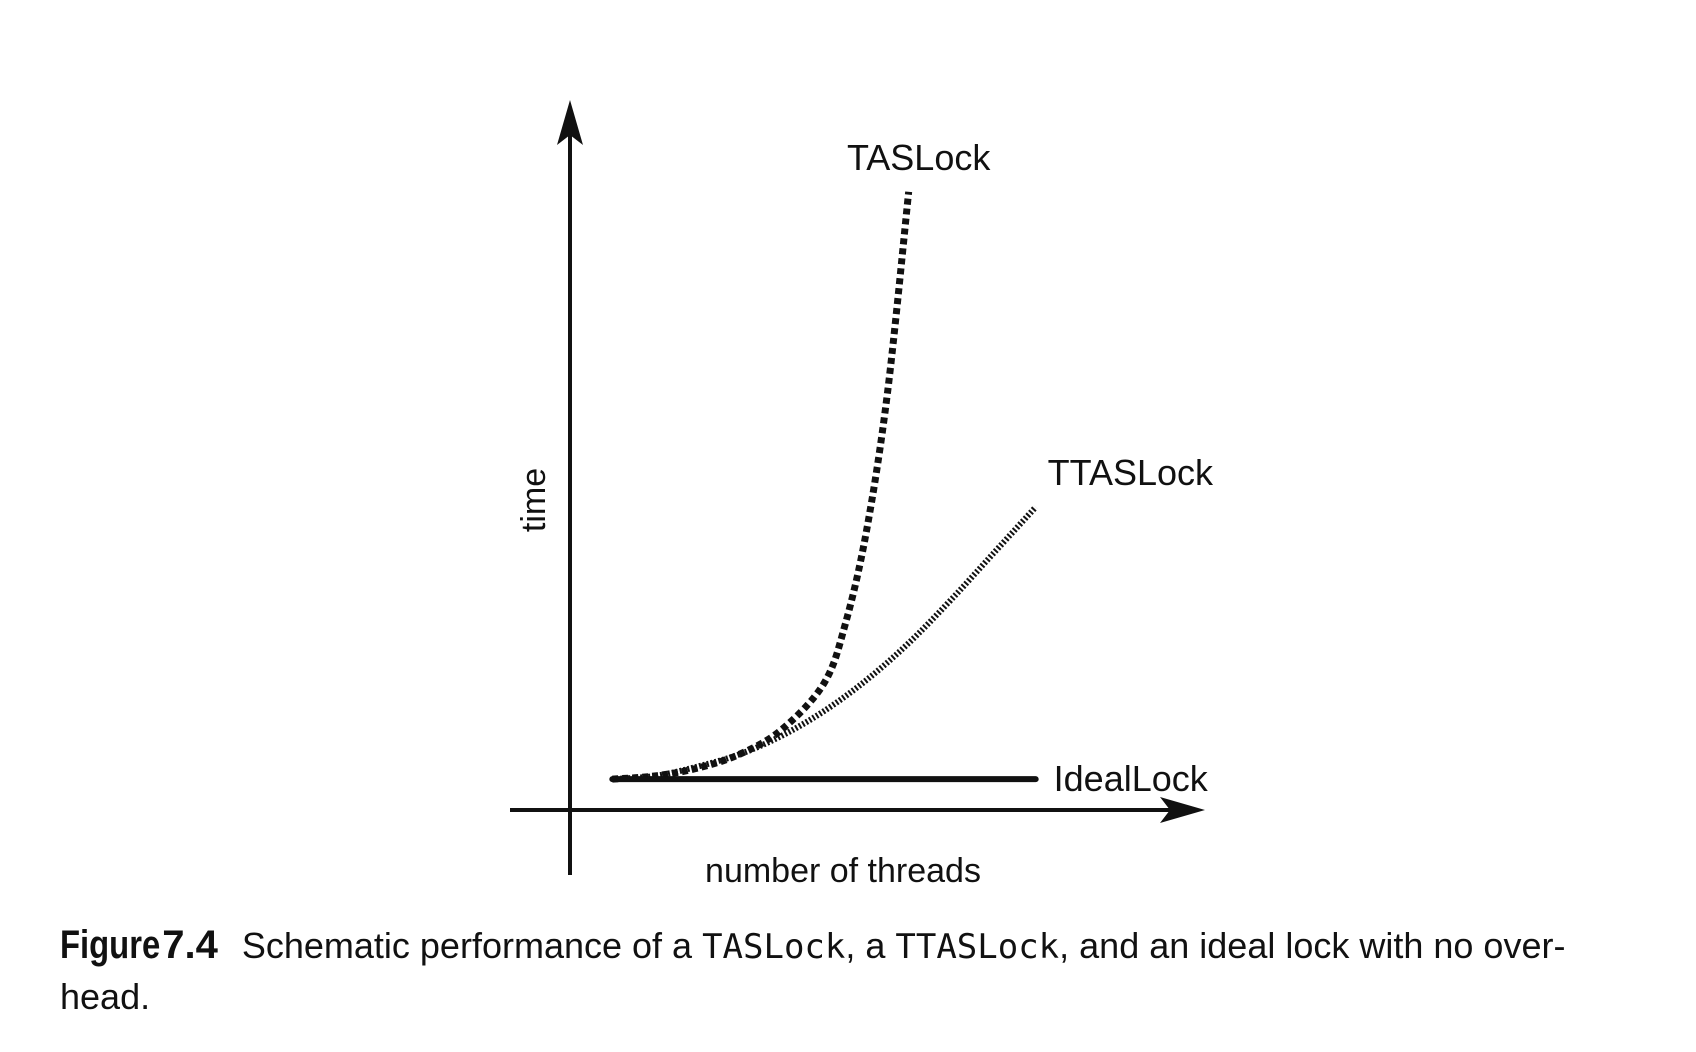 This screenshot has height=1052, width=1696. What do you see at coordinates (1182, 810) in the screenshot?
I see `x-axis-arrow` at bounding box center [1182, 810].